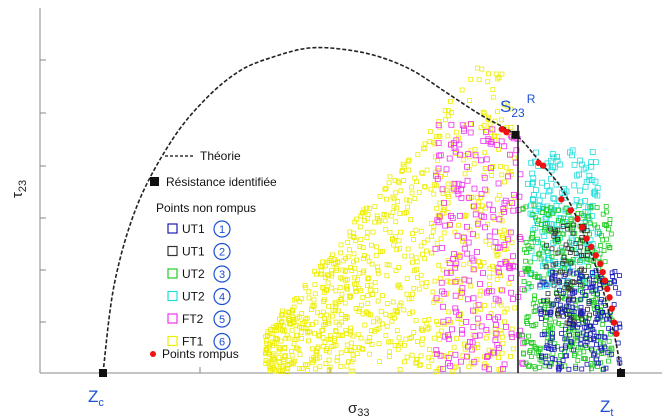 The image size is (672, 417). I want to click on resistance-point, so click(621, 373).